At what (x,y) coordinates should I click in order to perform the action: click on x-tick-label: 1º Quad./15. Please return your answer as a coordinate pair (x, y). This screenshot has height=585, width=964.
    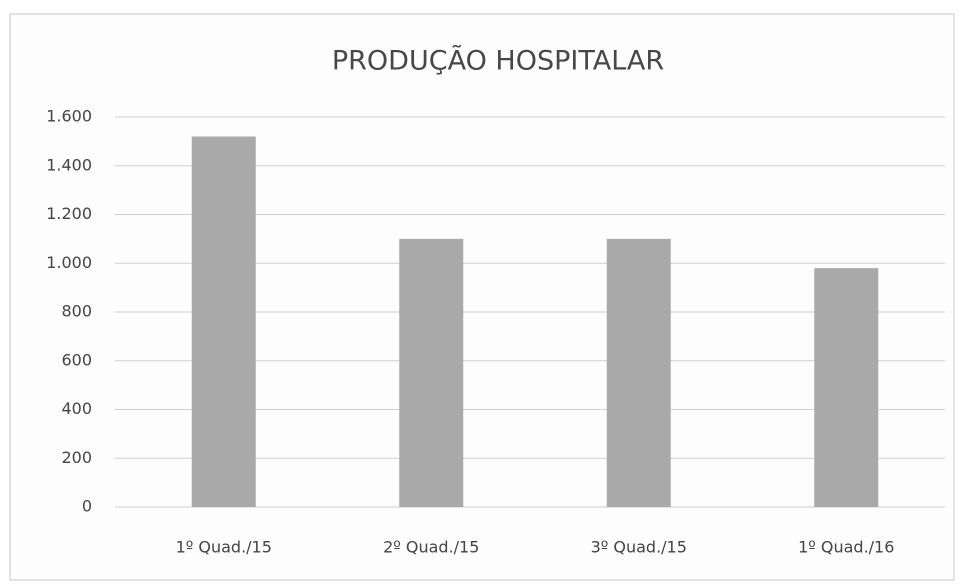
    Looking at the image, I should click on (224, 547).